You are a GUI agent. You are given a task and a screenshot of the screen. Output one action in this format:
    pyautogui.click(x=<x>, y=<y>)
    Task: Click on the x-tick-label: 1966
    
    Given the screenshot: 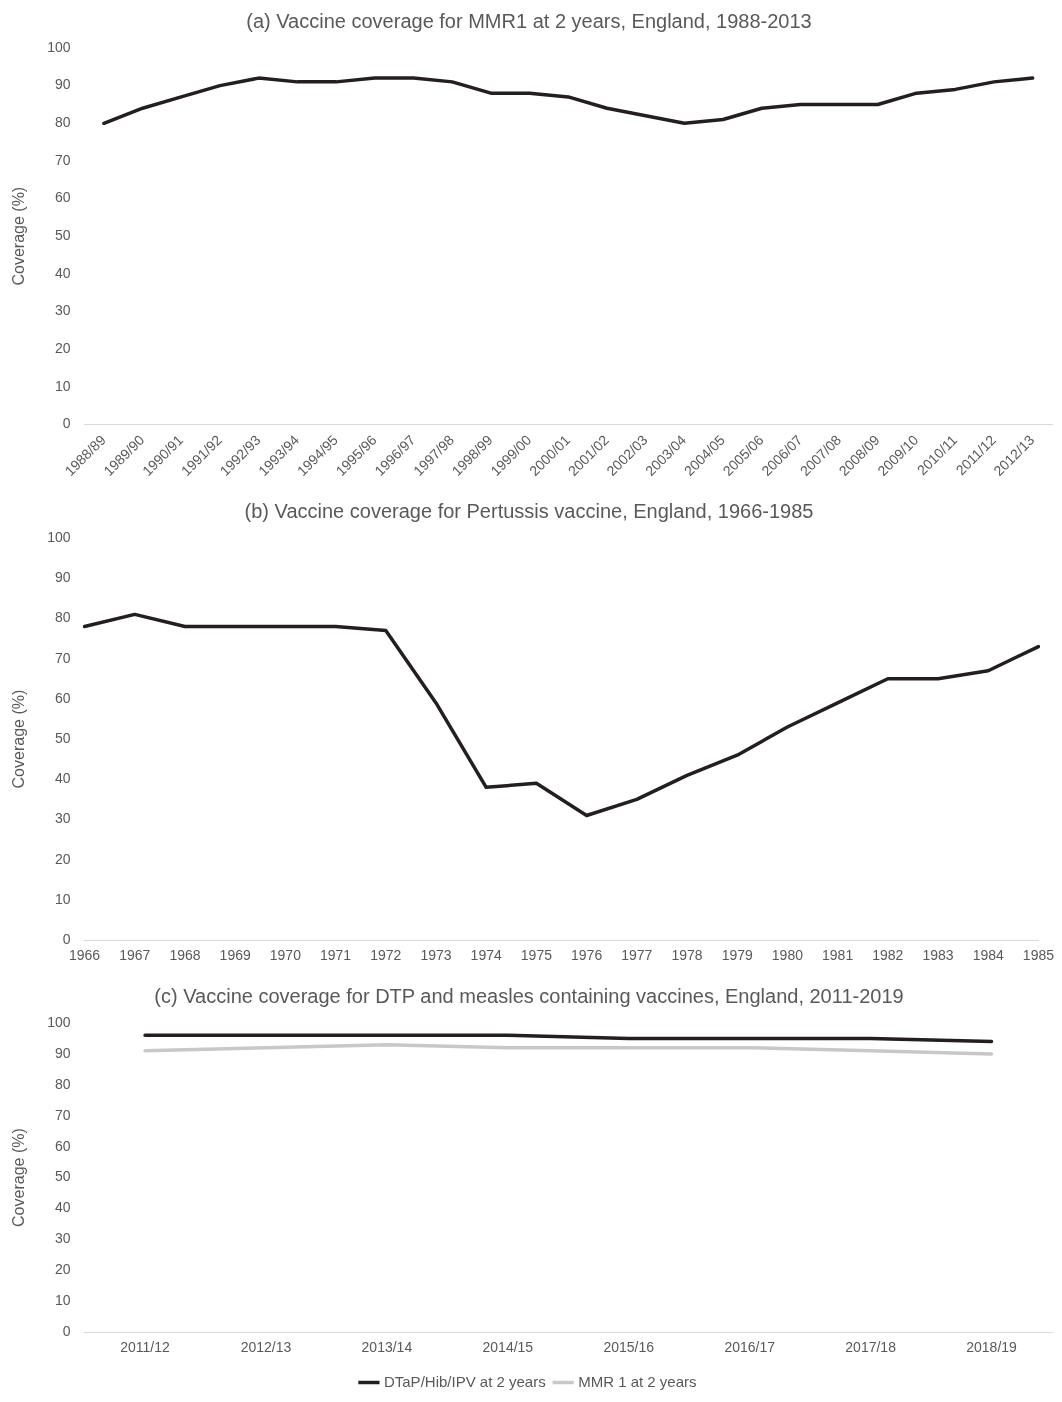 What is the action you would take?
    pyautogui.click(x=84, y=955)
    